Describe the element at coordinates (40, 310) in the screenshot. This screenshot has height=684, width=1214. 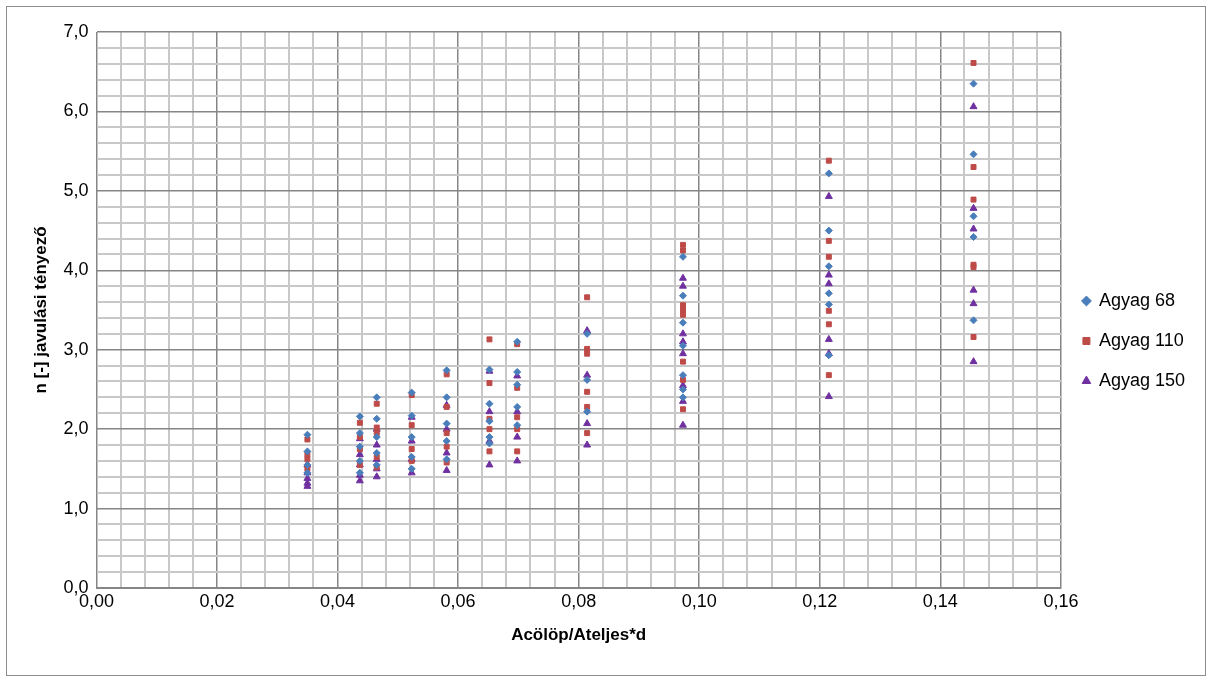
I see `y-axis-title: n [-] javulási tényező` at that location.